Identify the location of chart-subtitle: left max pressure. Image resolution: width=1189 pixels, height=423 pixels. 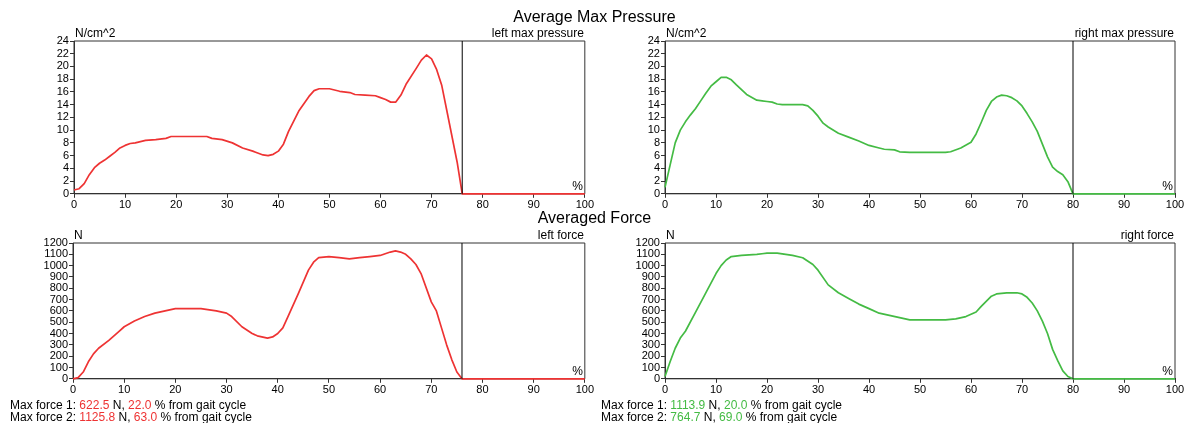
(538, 33).